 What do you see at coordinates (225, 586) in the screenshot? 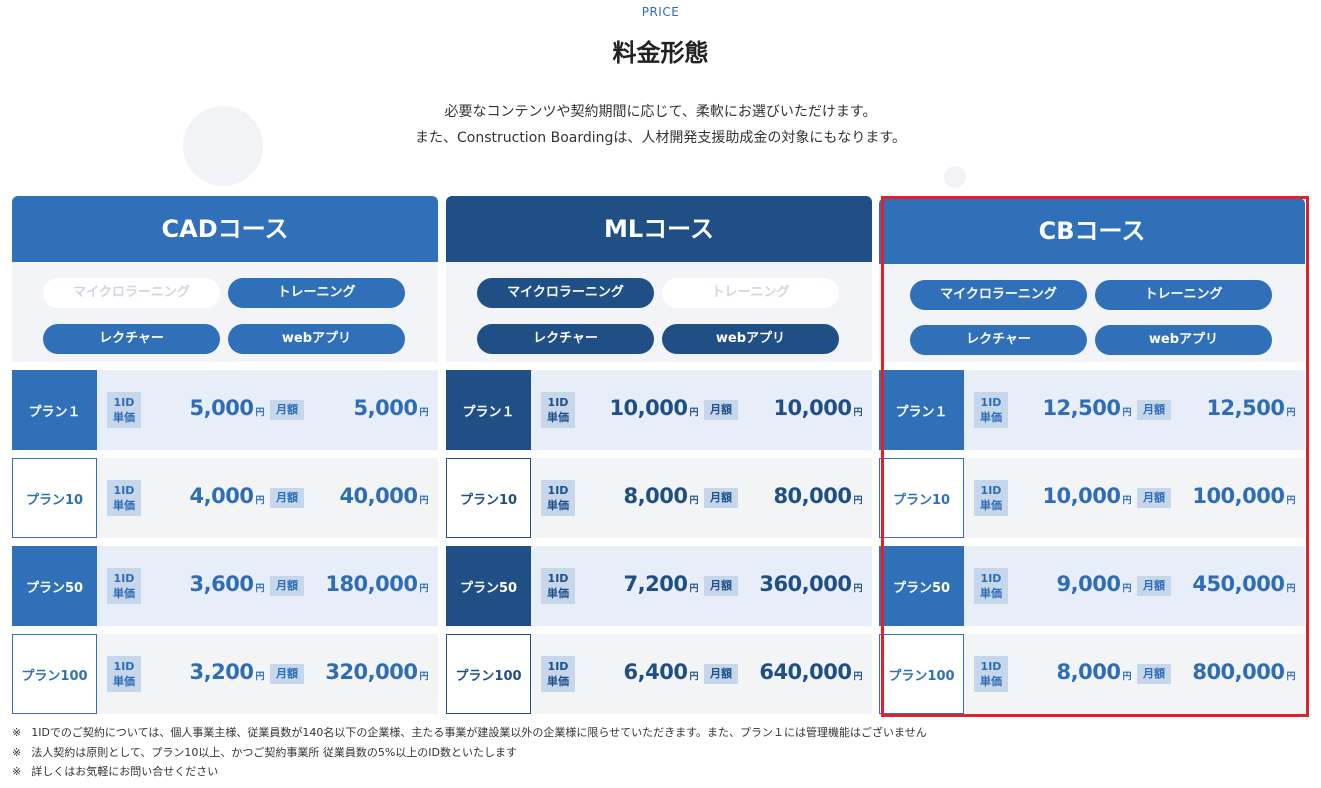
I see `plan-row: プラン50 1ID 単価 3,600 円月額 180,000 円` at bounding box center [225, 586].